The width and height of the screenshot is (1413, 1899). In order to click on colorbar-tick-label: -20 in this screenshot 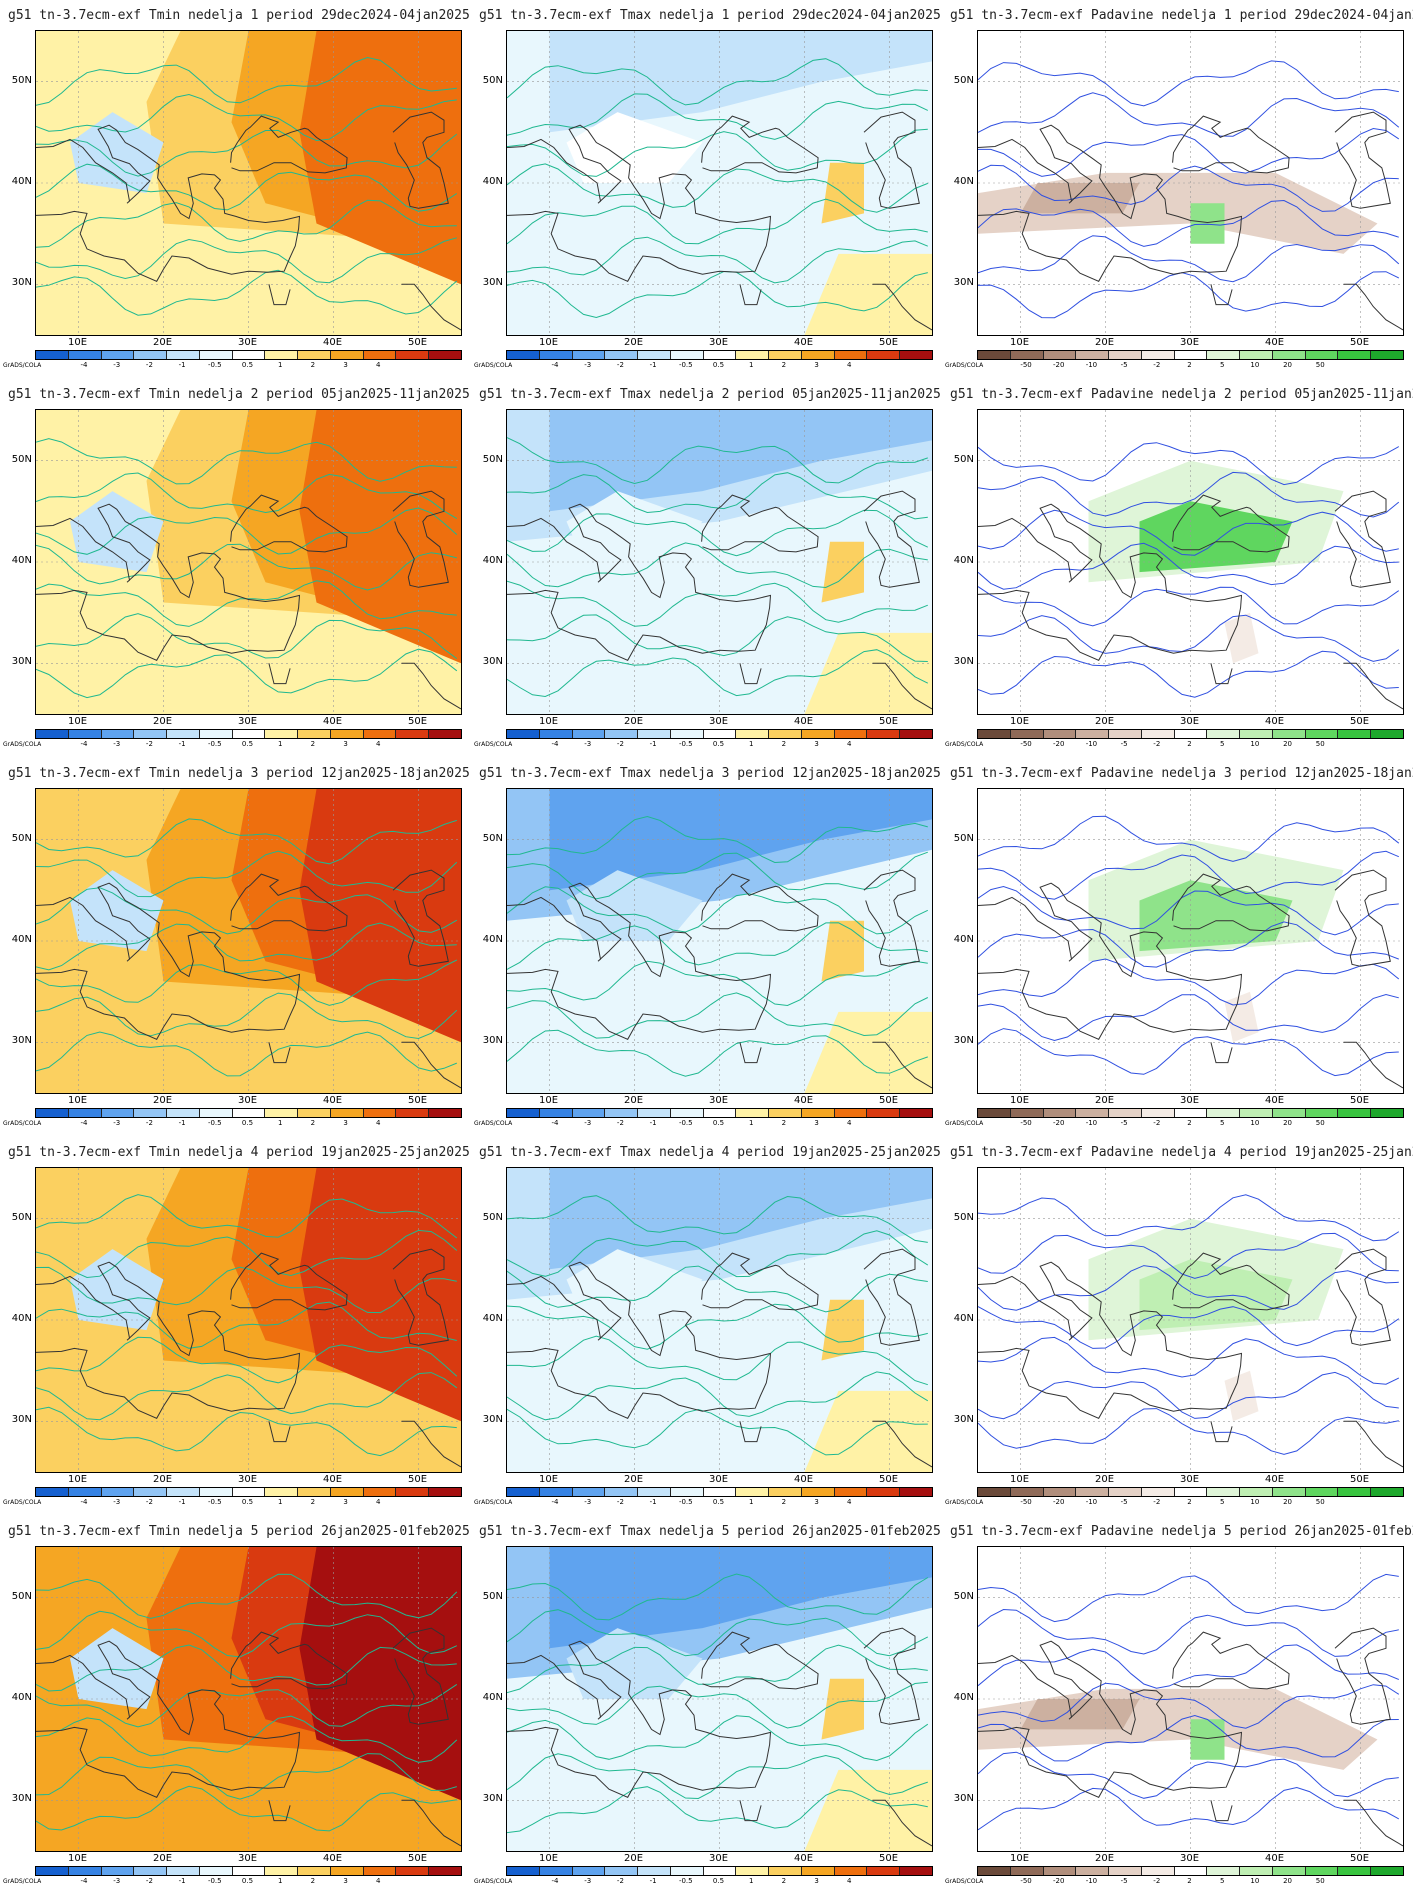, I will do `click(1059, 365)`.